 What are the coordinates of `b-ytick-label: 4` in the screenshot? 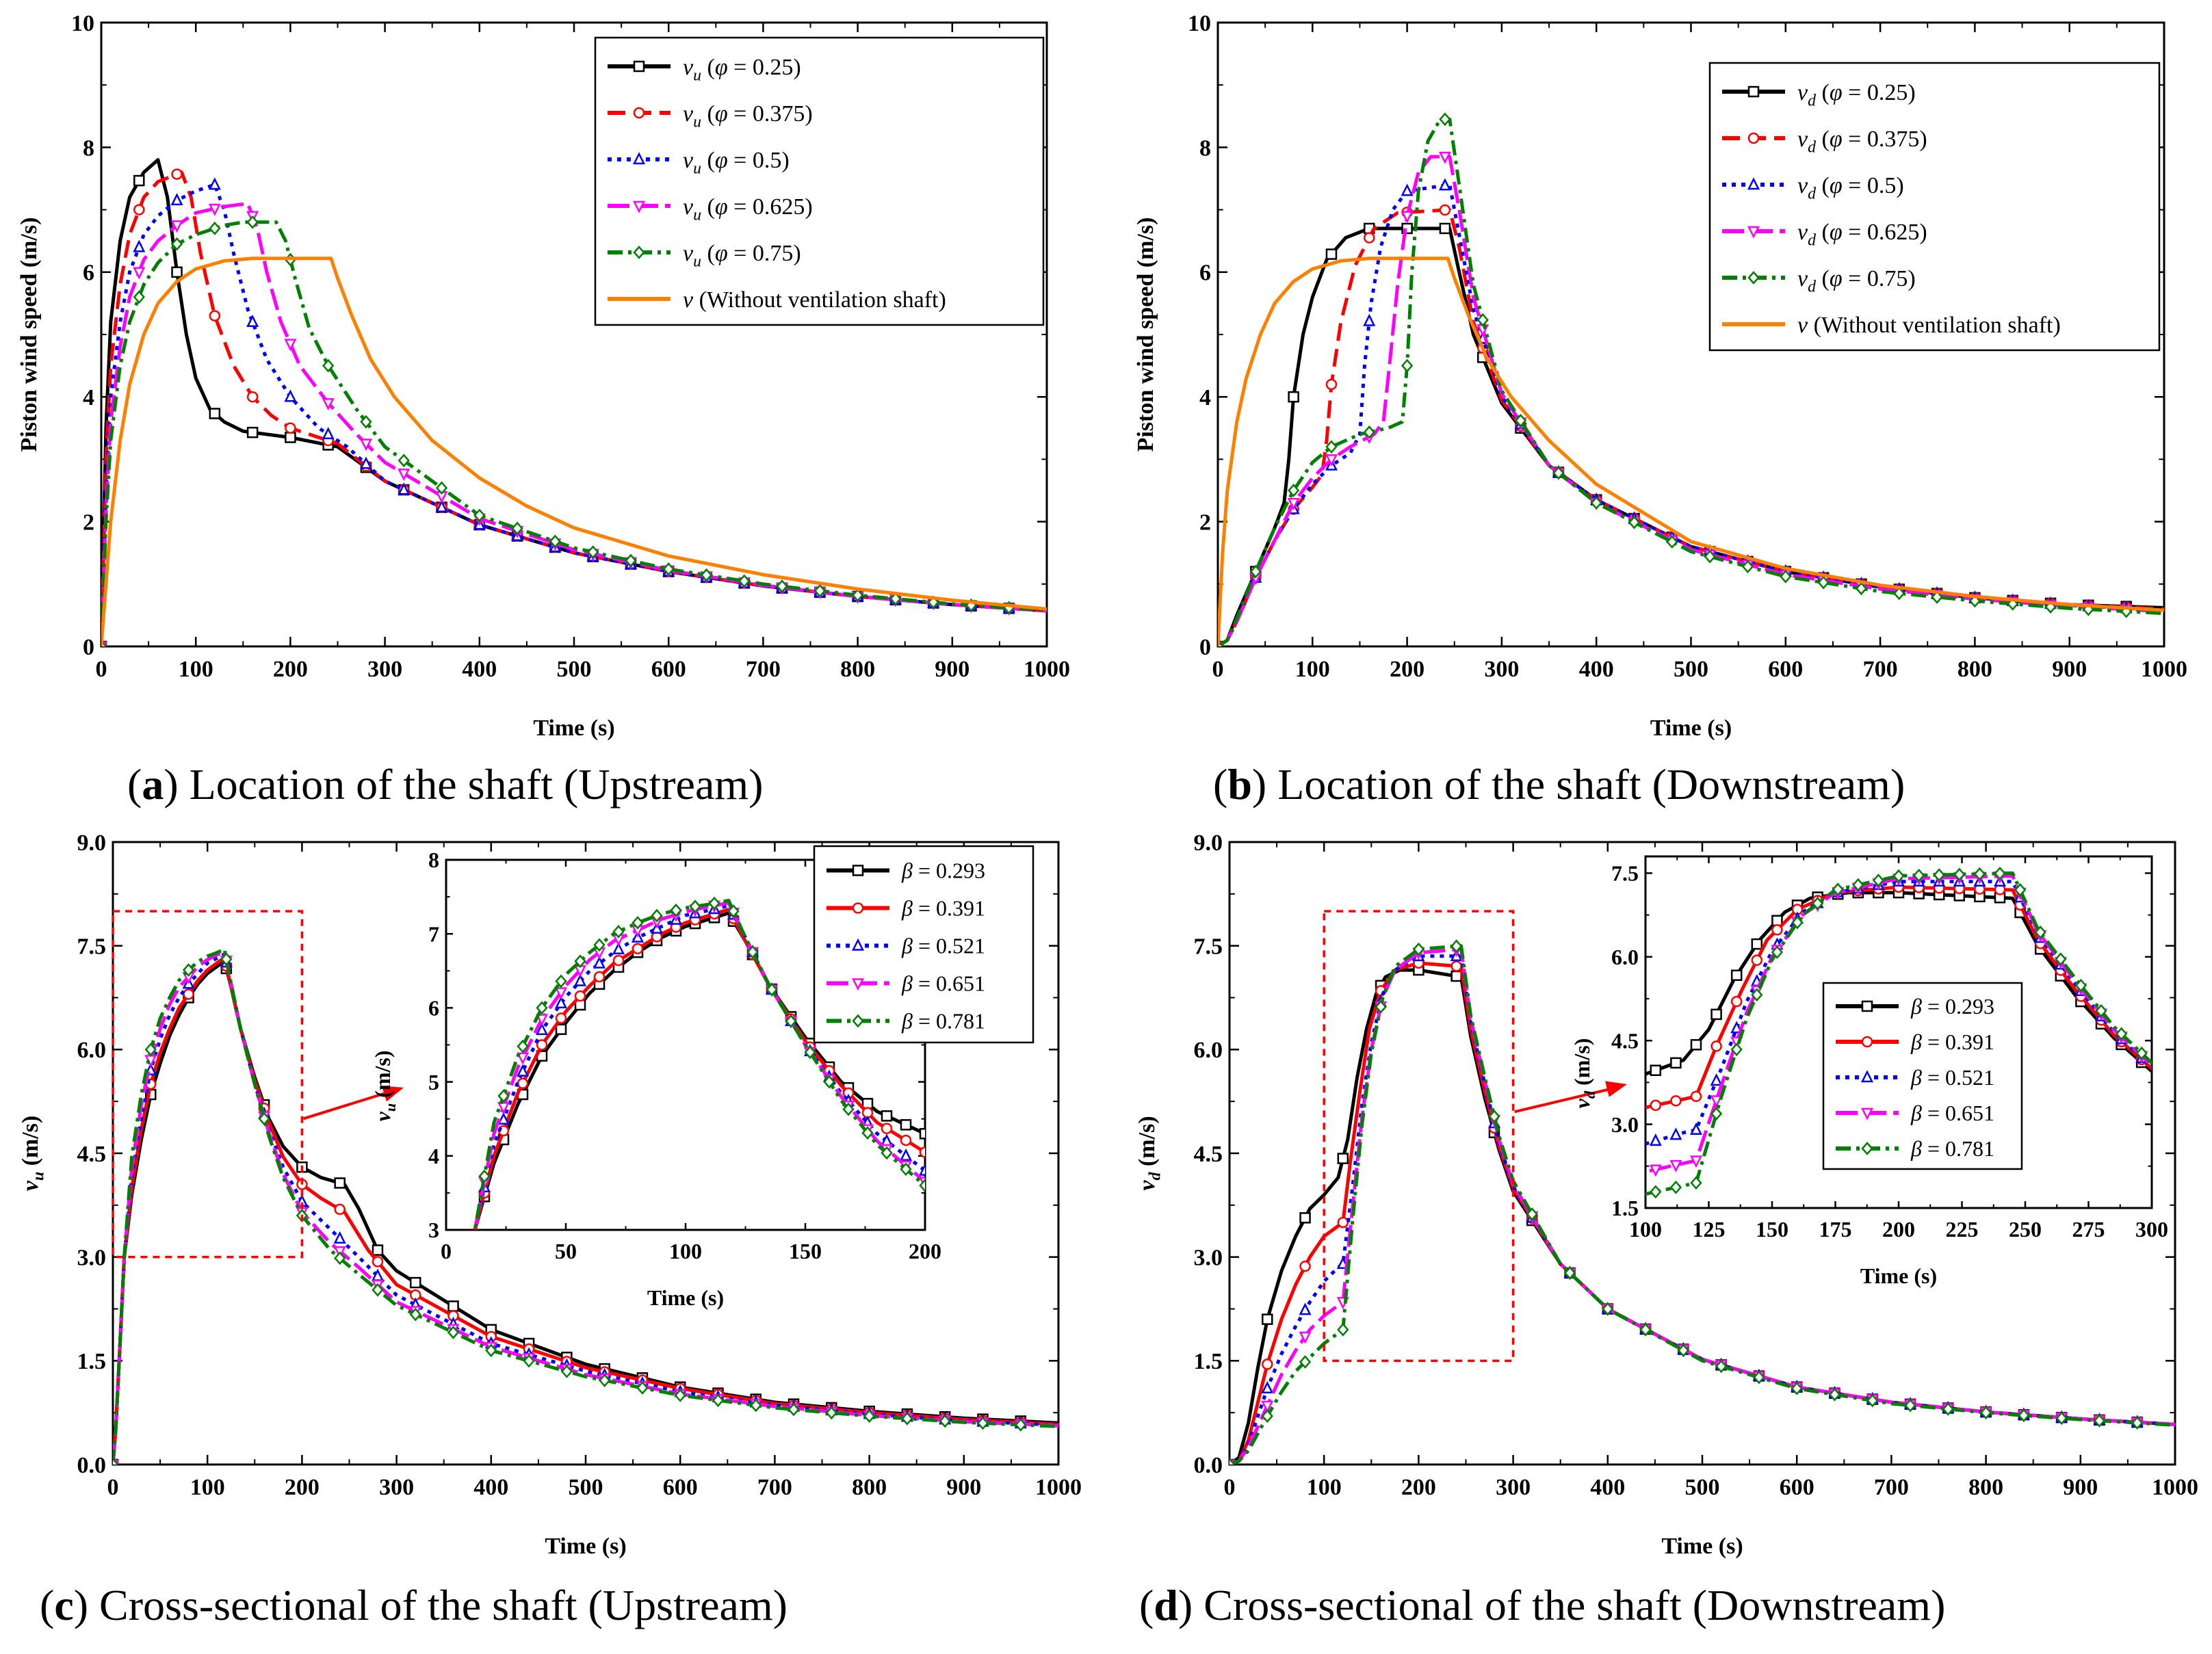 It's located at (1205, 398).